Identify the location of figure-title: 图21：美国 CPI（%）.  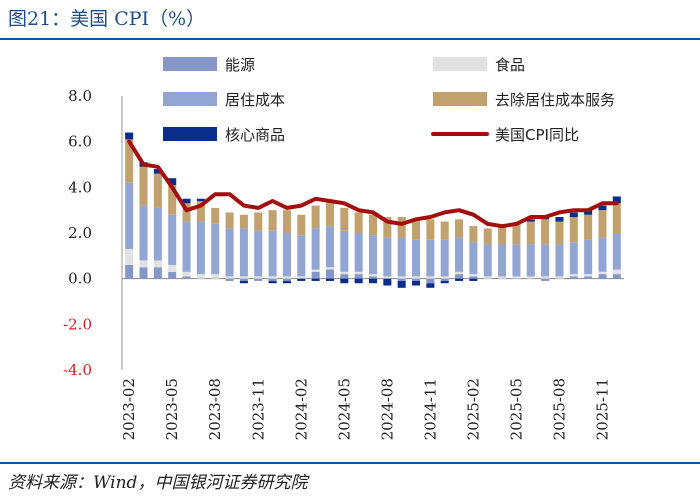
(107, 19).